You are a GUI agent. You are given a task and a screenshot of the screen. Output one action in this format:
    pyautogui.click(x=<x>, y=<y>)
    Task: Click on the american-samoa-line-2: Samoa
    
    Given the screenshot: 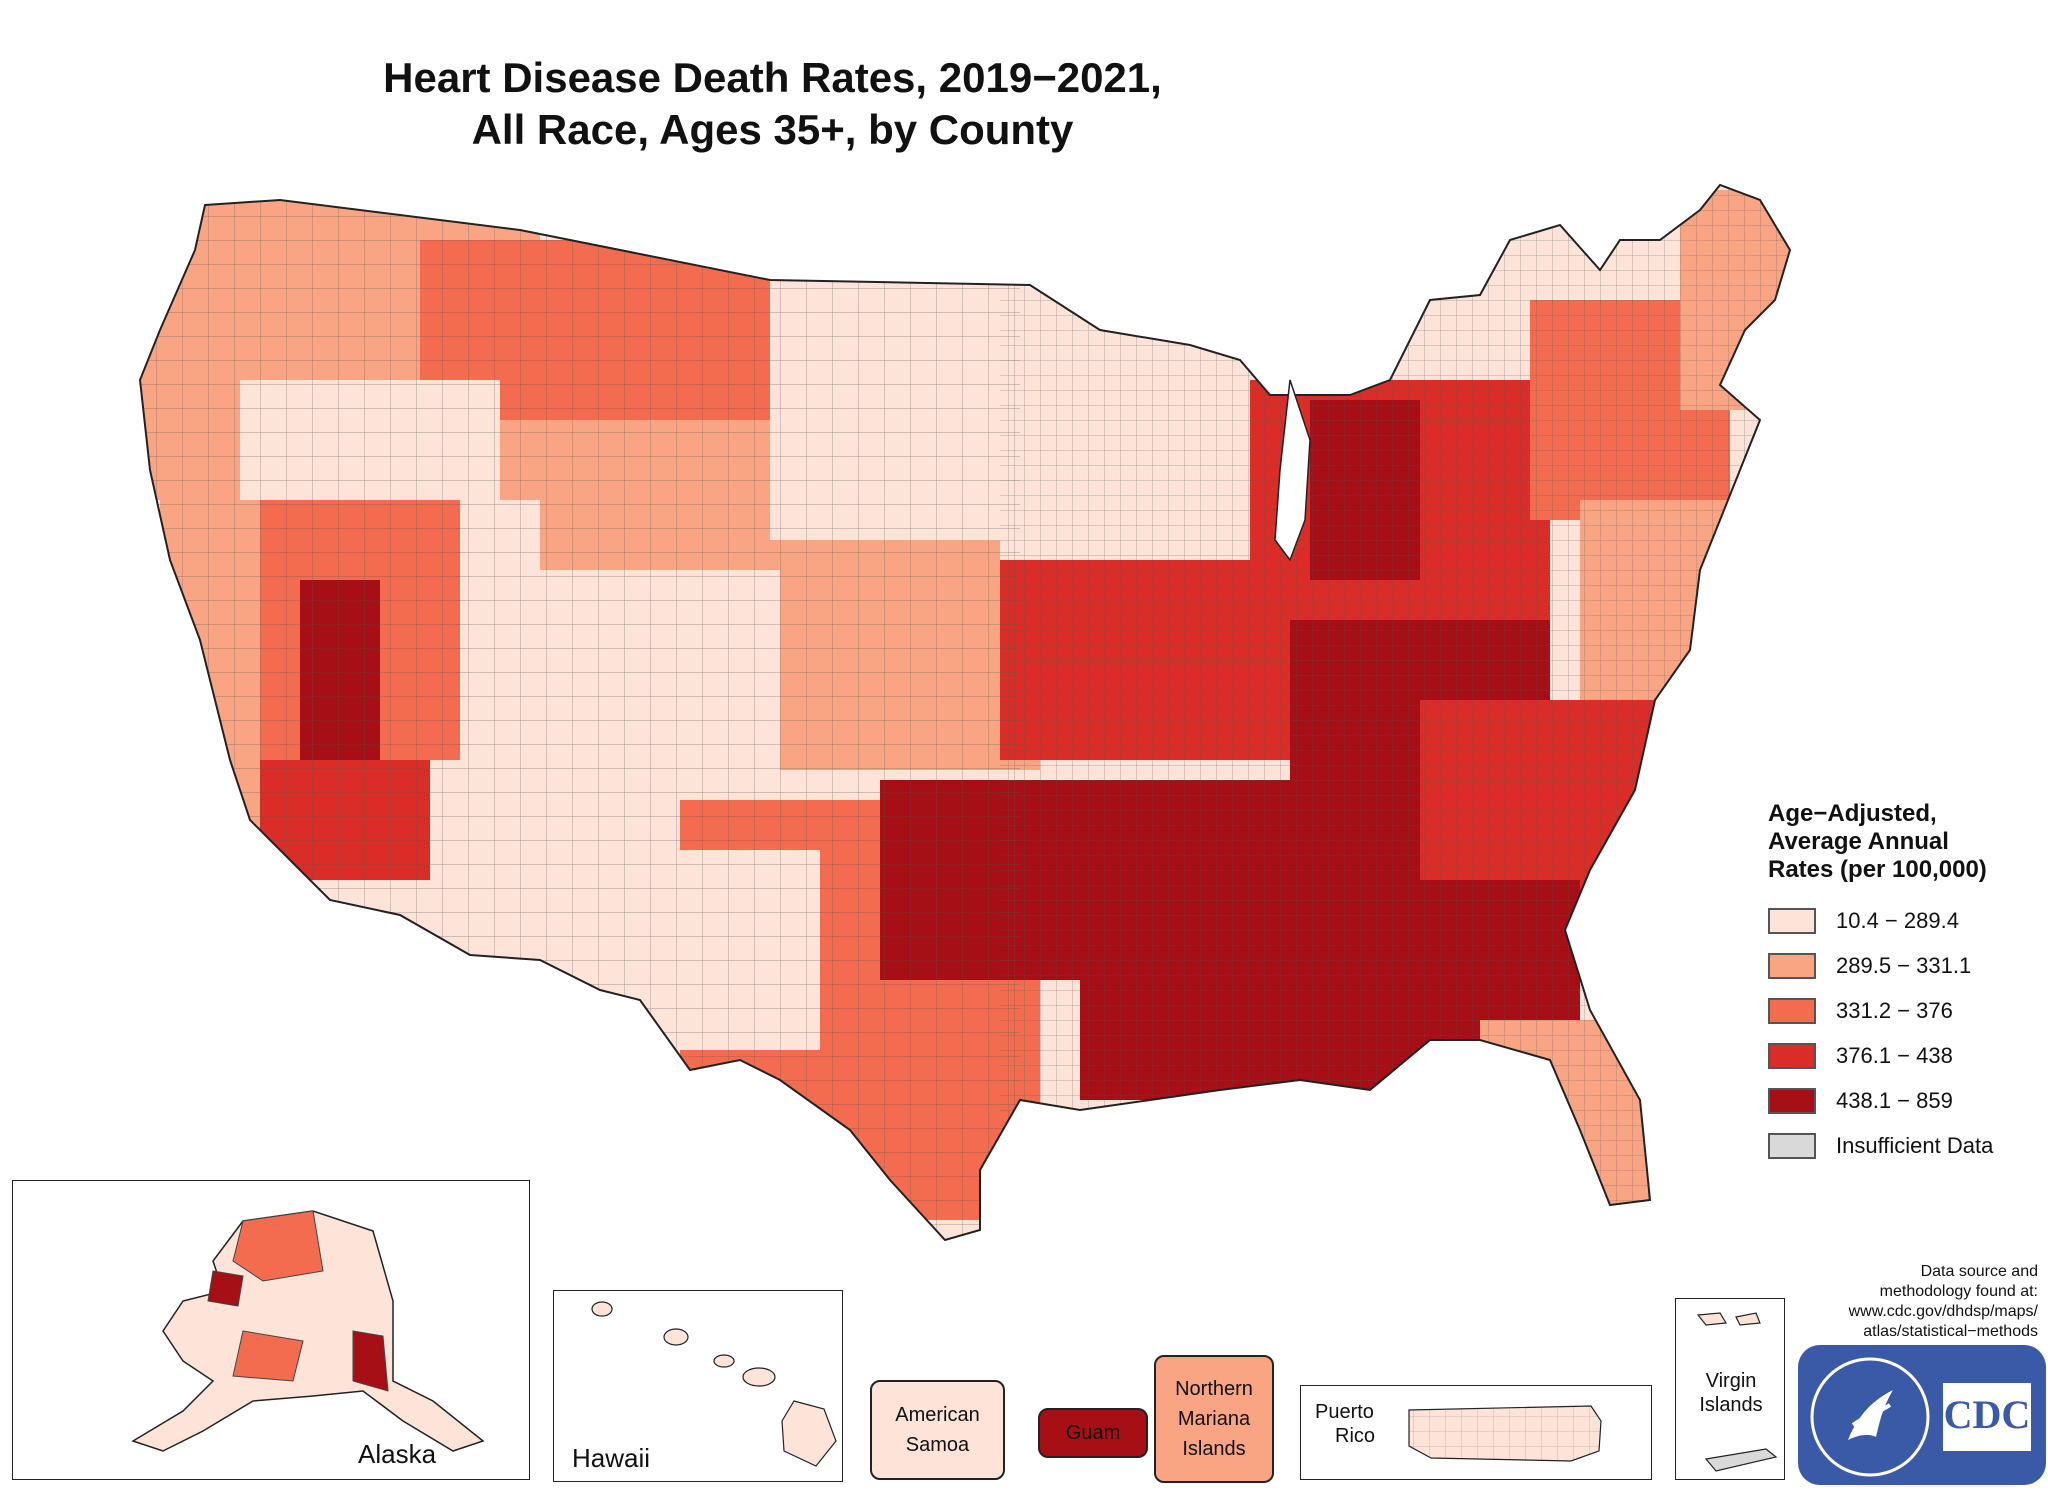 What is the action you would take?
    pyautogui.click(x=937, y=1445)
    